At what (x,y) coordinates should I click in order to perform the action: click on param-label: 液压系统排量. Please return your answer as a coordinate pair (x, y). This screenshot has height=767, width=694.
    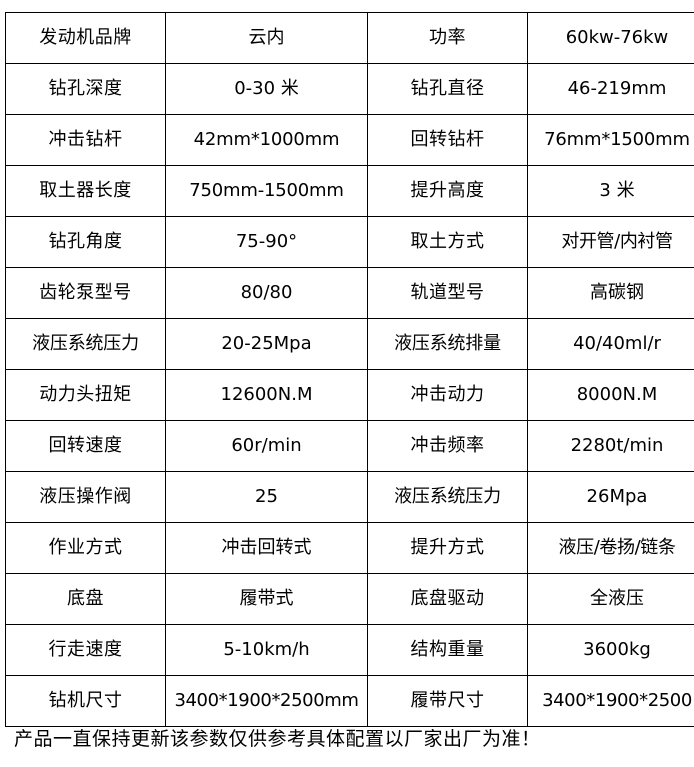
    Looking at the image, I should click on (447, 344).